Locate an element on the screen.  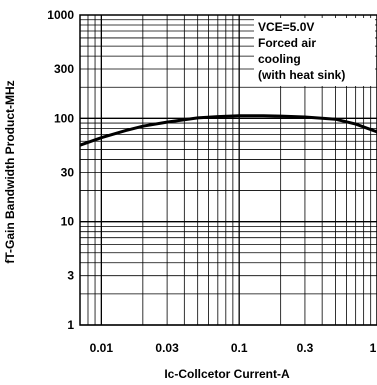
x-tick-label: 0.03 is located at coordinates (167, 348).